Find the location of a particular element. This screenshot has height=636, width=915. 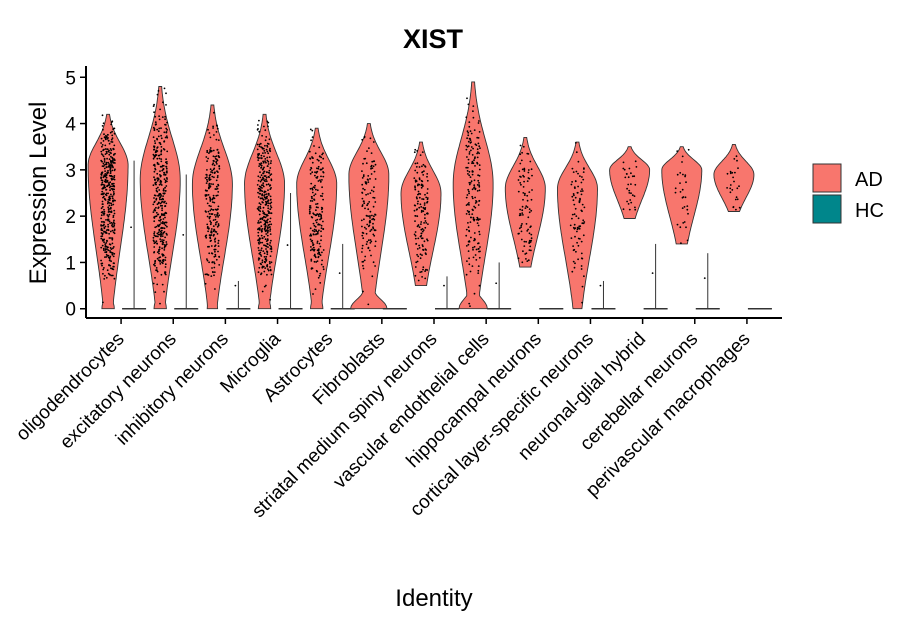

legend-swatch-hc is located at coordinates (827, 209).